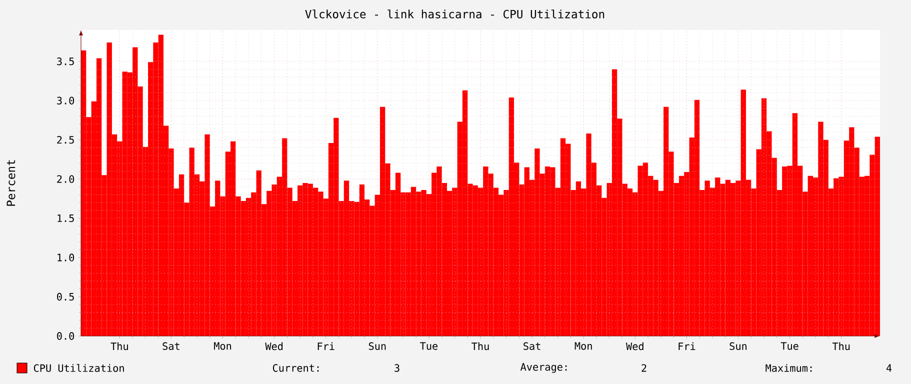  I want to click on text: Average:, so click(543, 368).